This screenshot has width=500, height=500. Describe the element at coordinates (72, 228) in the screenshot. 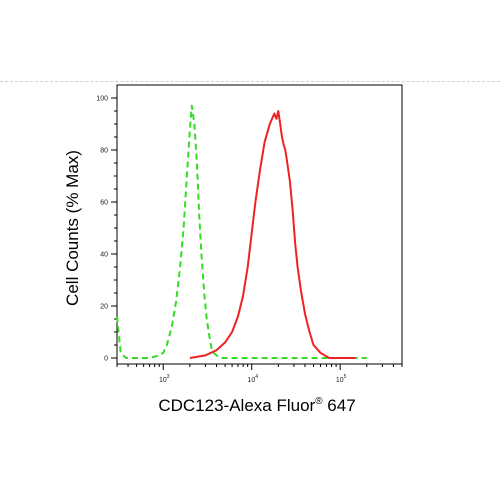

I see `y-axis-title: Cell Counts (% Max)` at that location.